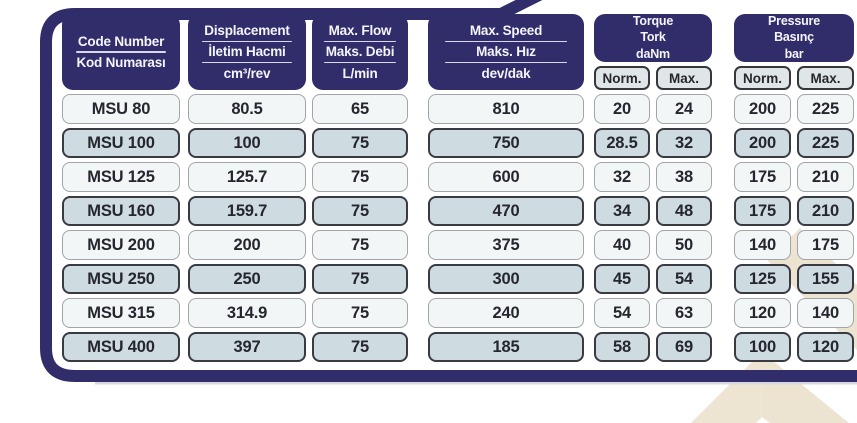 The height and width of the screenshot is (423, 857). What do you see at coordinates (506, 347) in the screenshot?
I see `speed-cell: 185` at bounding box center [506, 347].